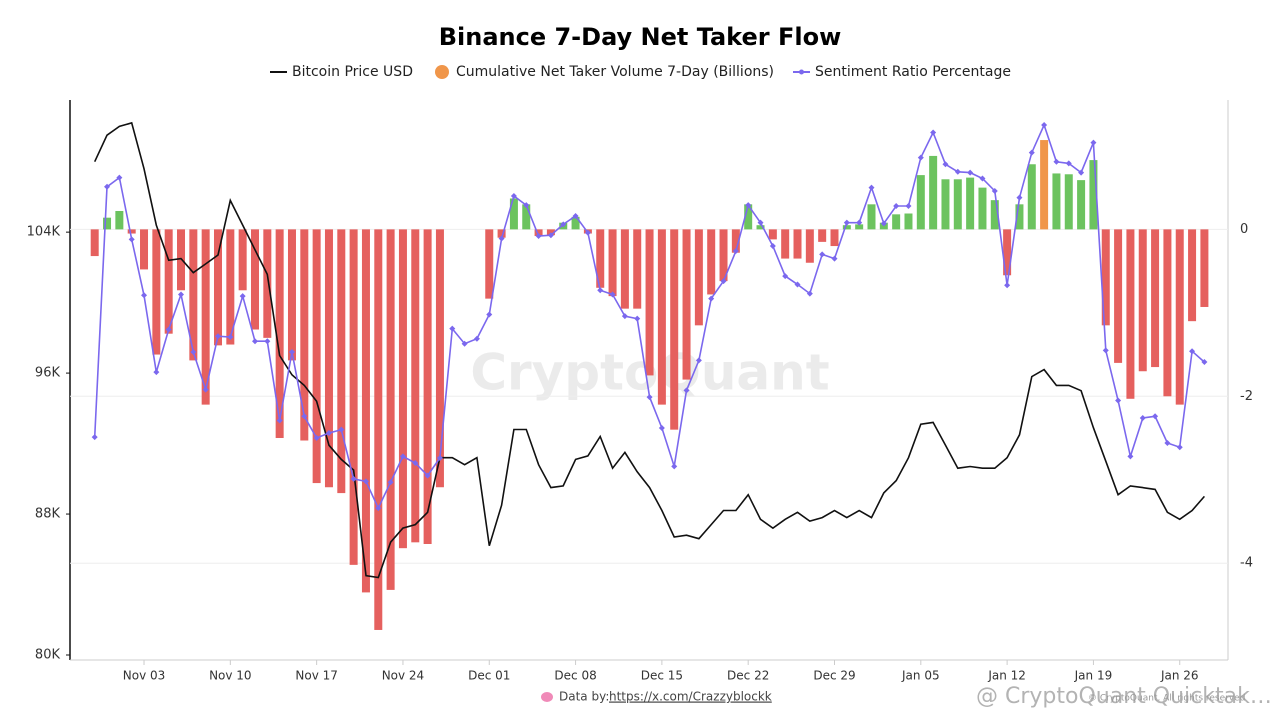  What do you see at coordinates (1246, 563) in the screenshot?
I see `y2-tick-label: -4` at bounding box center [1246, 563].